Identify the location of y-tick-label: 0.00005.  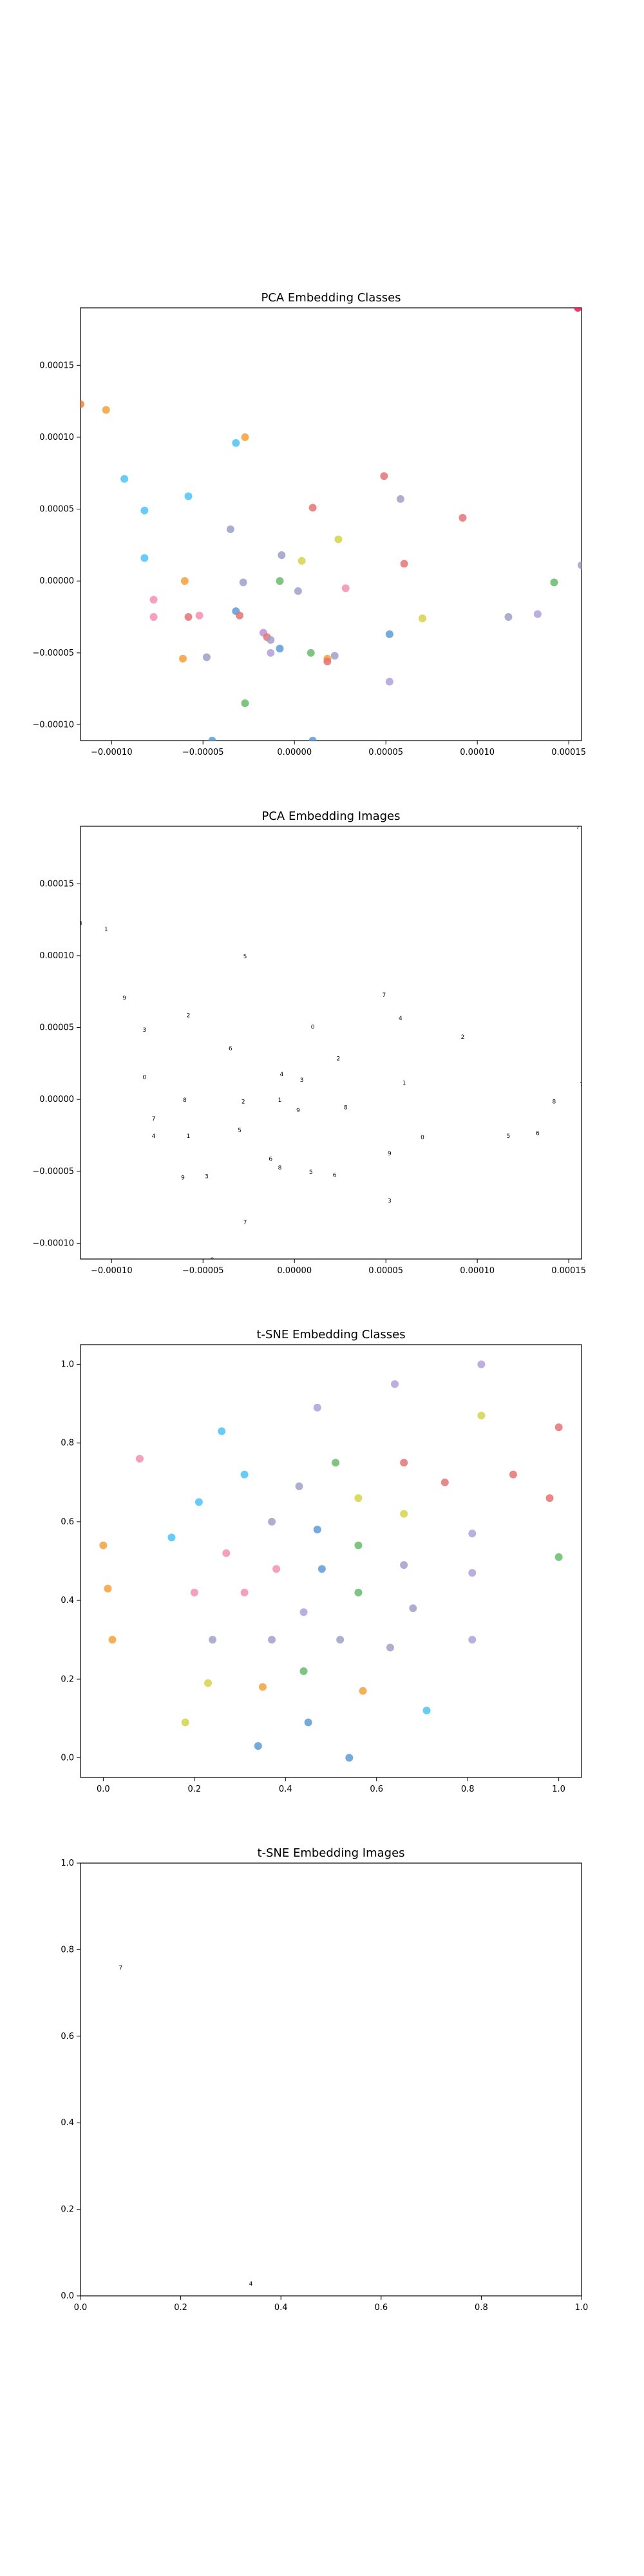
(56, 510).